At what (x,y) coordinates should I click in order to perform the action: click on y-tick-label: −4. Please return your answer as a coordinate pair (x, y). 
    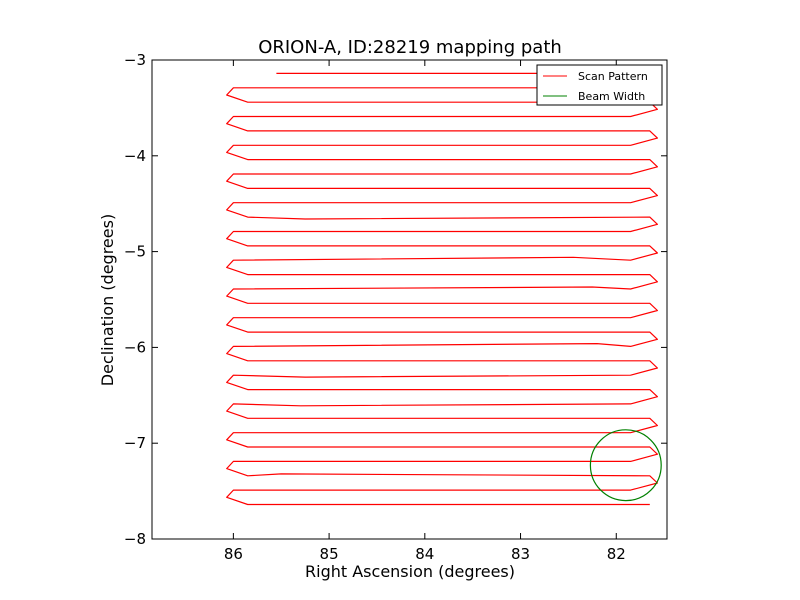
    Looking at the image, I should click on (135, 156).